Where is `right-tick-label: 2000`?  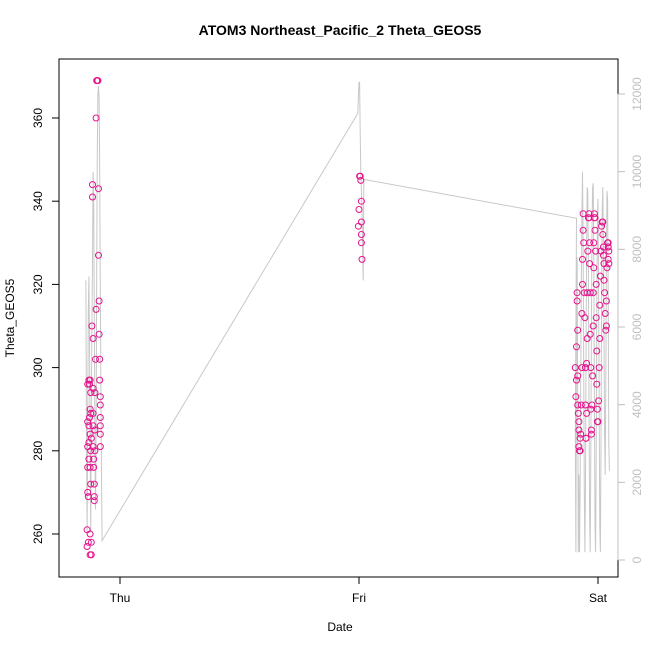
right-tick-label: 2000 is located at coordinates (637, 482).